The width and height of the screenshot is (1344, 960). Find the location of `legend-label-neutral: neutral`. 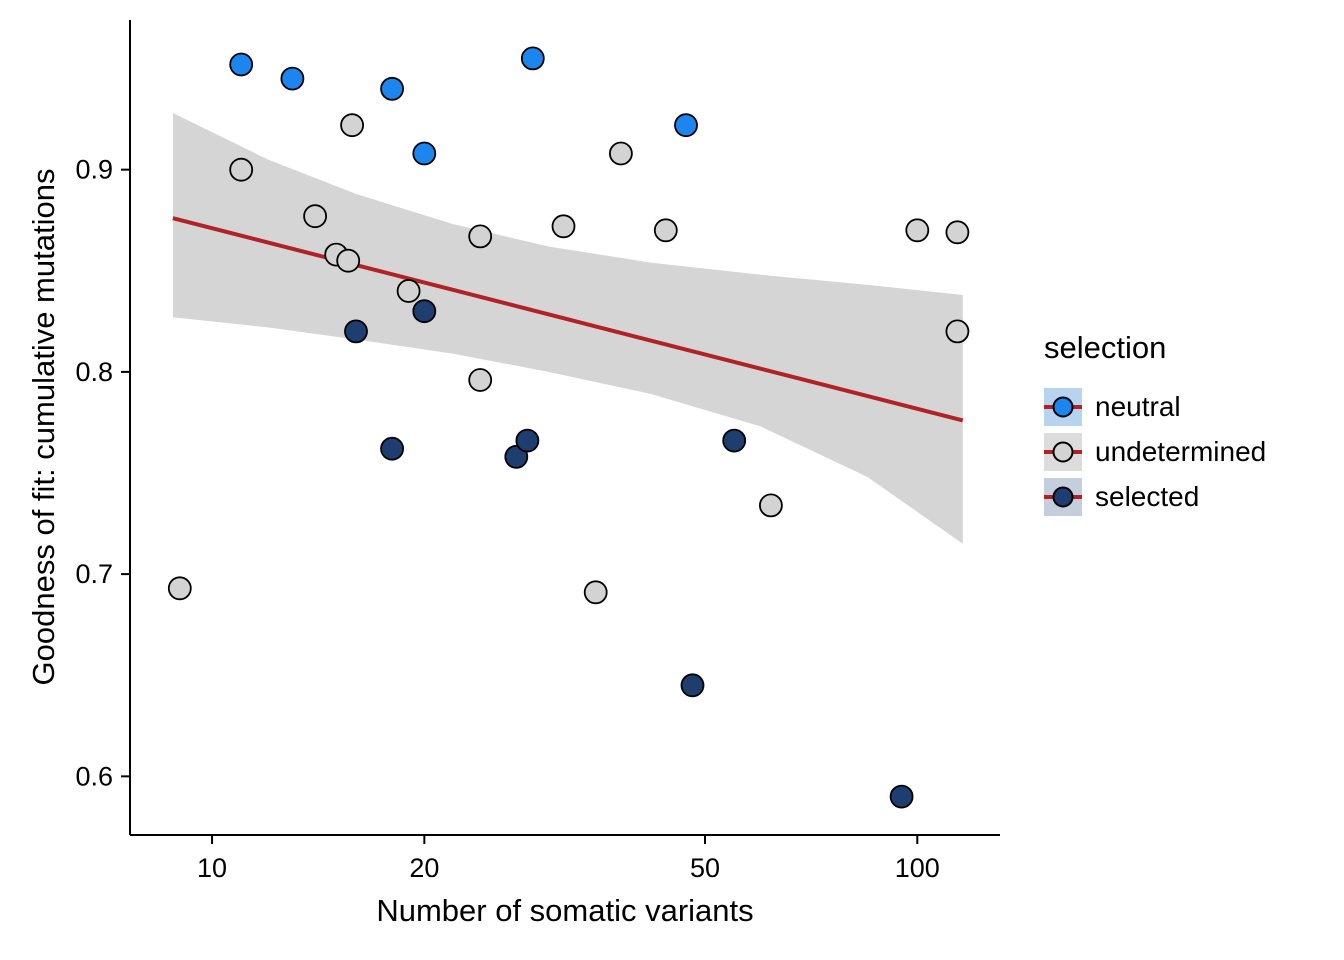

legend-label-neutral: neutral is located at coordinates (1138, 406).